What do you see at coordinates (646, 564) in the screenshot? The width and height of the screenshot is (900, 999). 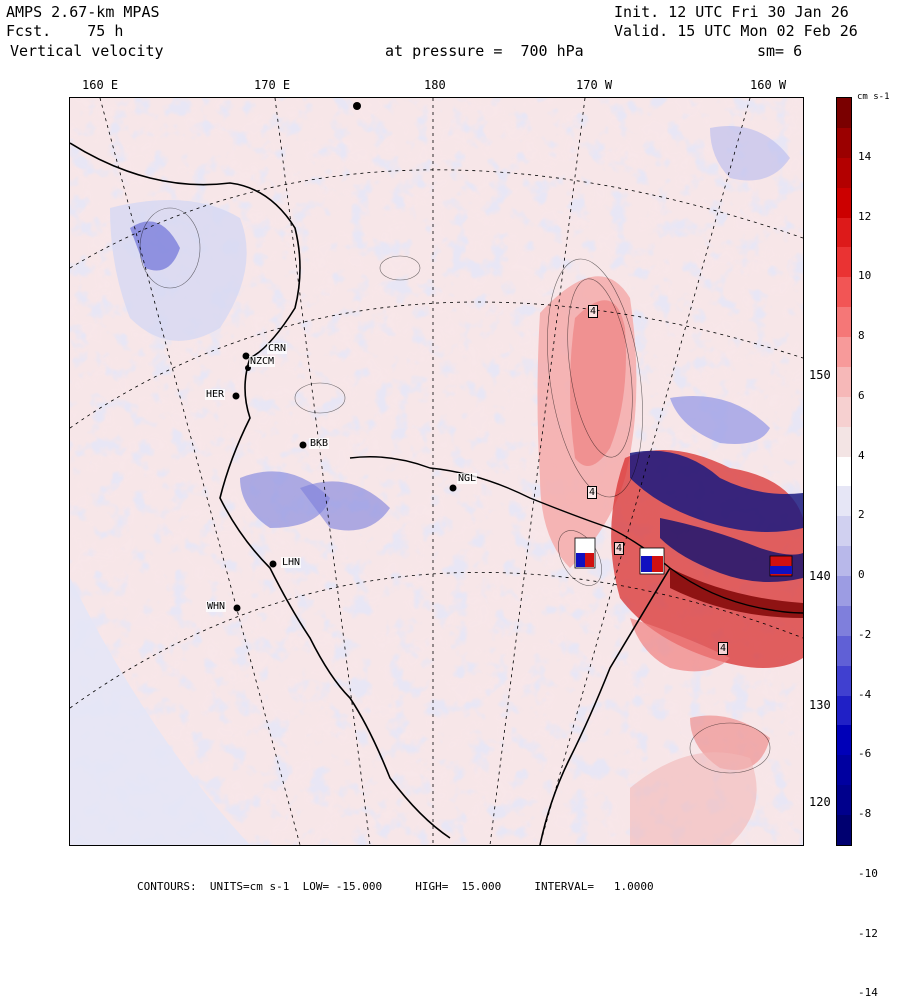 I see `dipole-blip-2-blue` at bounding box center [646, 564].